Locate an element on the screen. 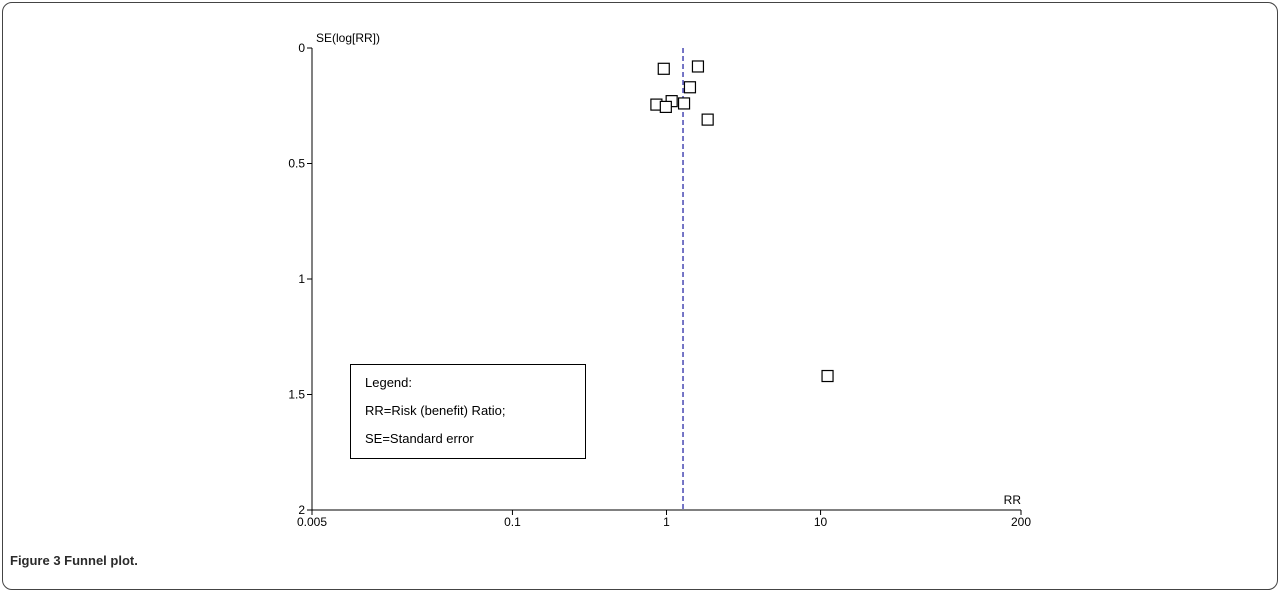 The image size is (1282, 590). figure-caption: Figure 3 Funnel plot. is located at coordinates (74, 560).